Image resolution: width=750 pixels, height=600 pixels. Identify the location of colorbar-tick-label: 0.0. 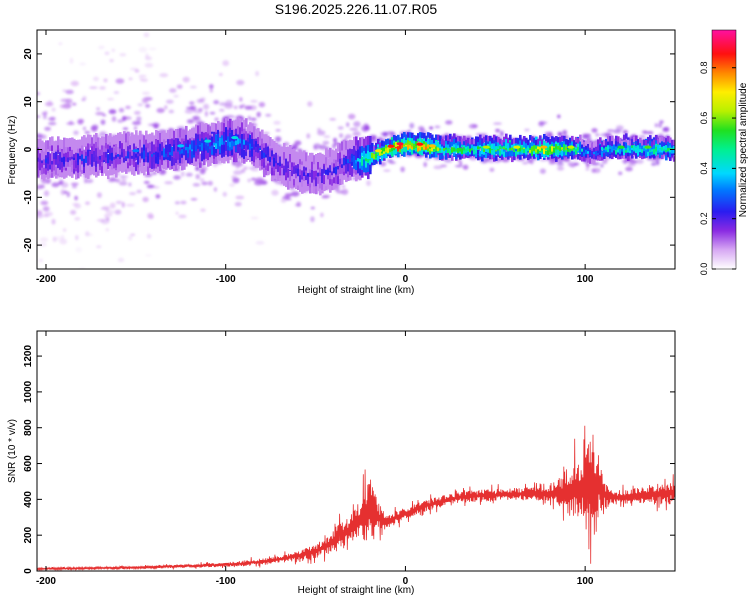
(704, 269).